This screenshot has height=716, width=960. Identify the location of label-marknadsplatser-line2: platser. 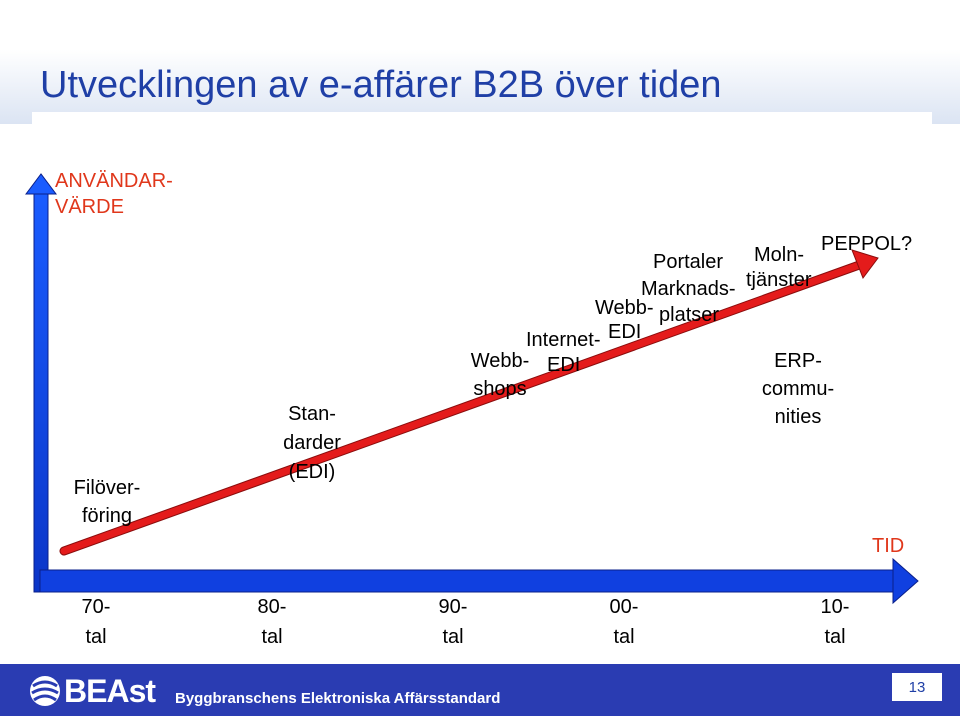
(689, 315).